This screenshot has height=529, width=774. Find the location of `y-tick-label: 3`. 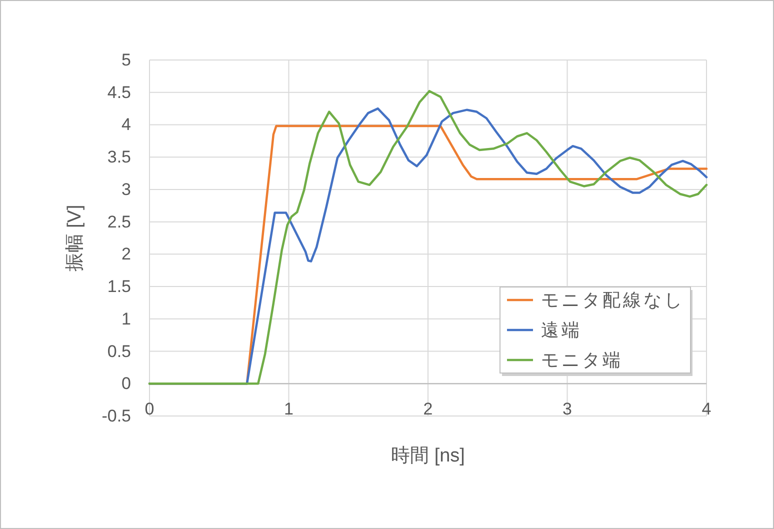

y-tick-label: 3 is located at coordinates (126, 189).